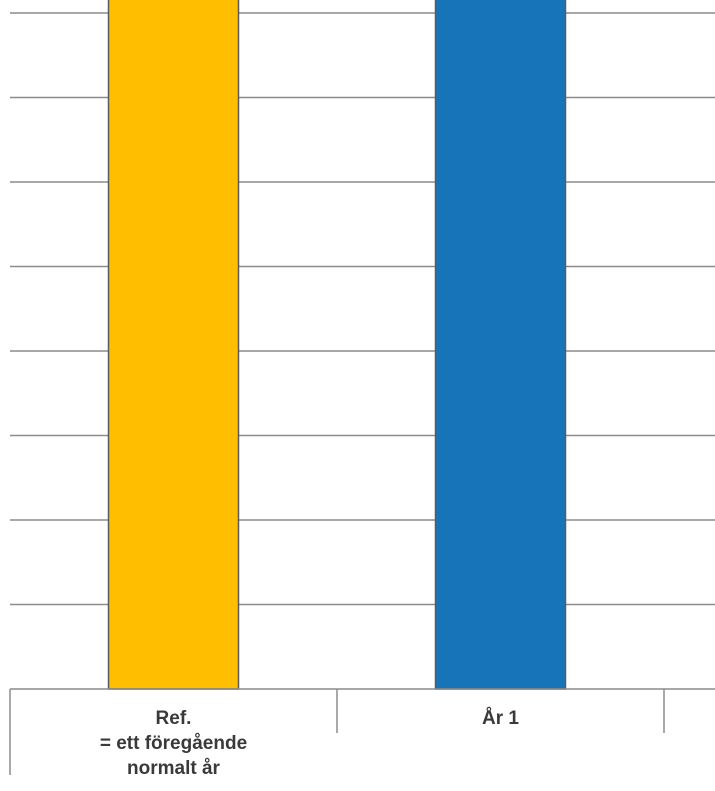 The image size is (715, 791). I want to click on category-label: Ref., so click(174, 718).